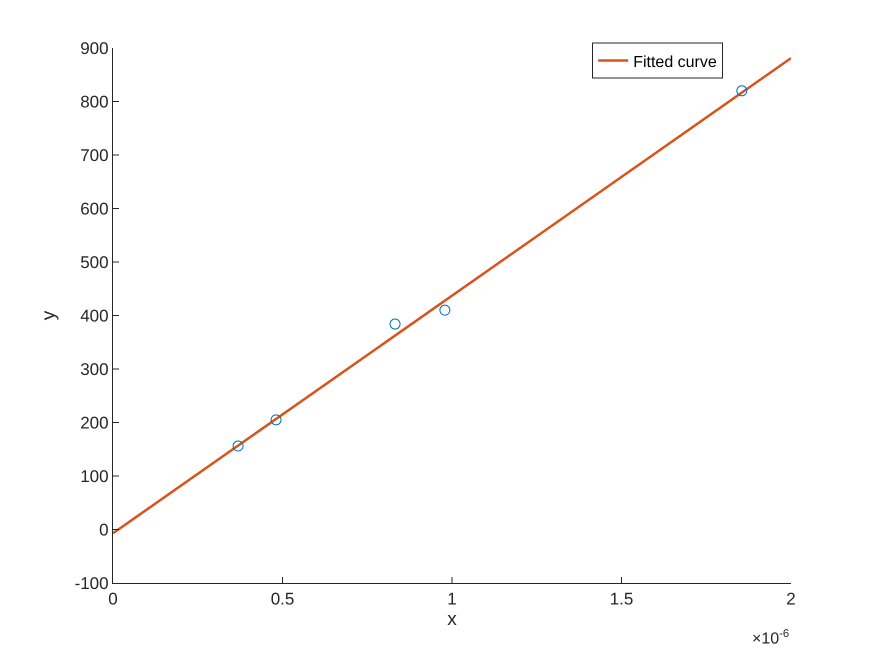 The height and width of the screenshot is (655, 874). What do you see at coordinates (622, 598) in the screenshot?
I see `x-tick-label: 1.5` at bounding box center [622, 598].